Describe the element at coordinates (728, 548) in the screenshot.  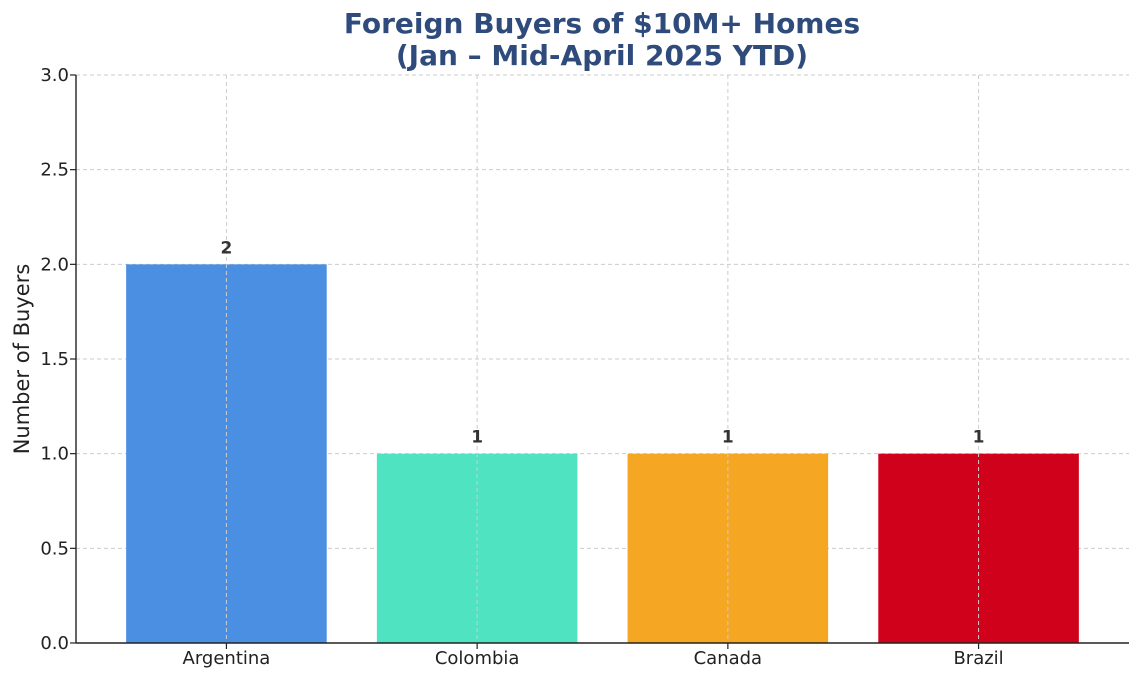
I see `bar-canada` at that location.